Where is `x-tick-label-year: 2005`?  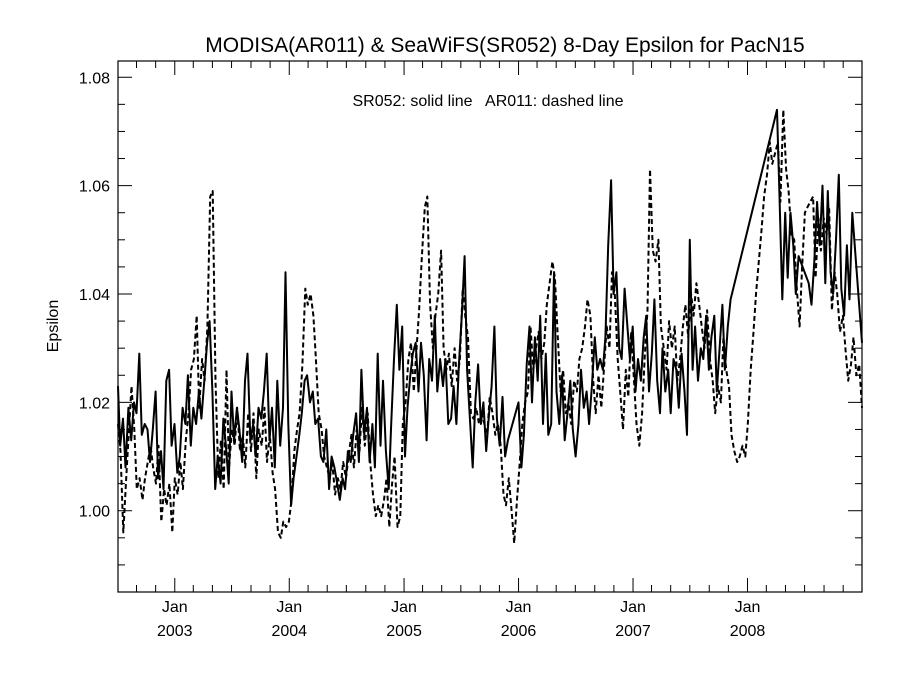
x-tick-label-year: 2005 is located at coordinates (404, 631).